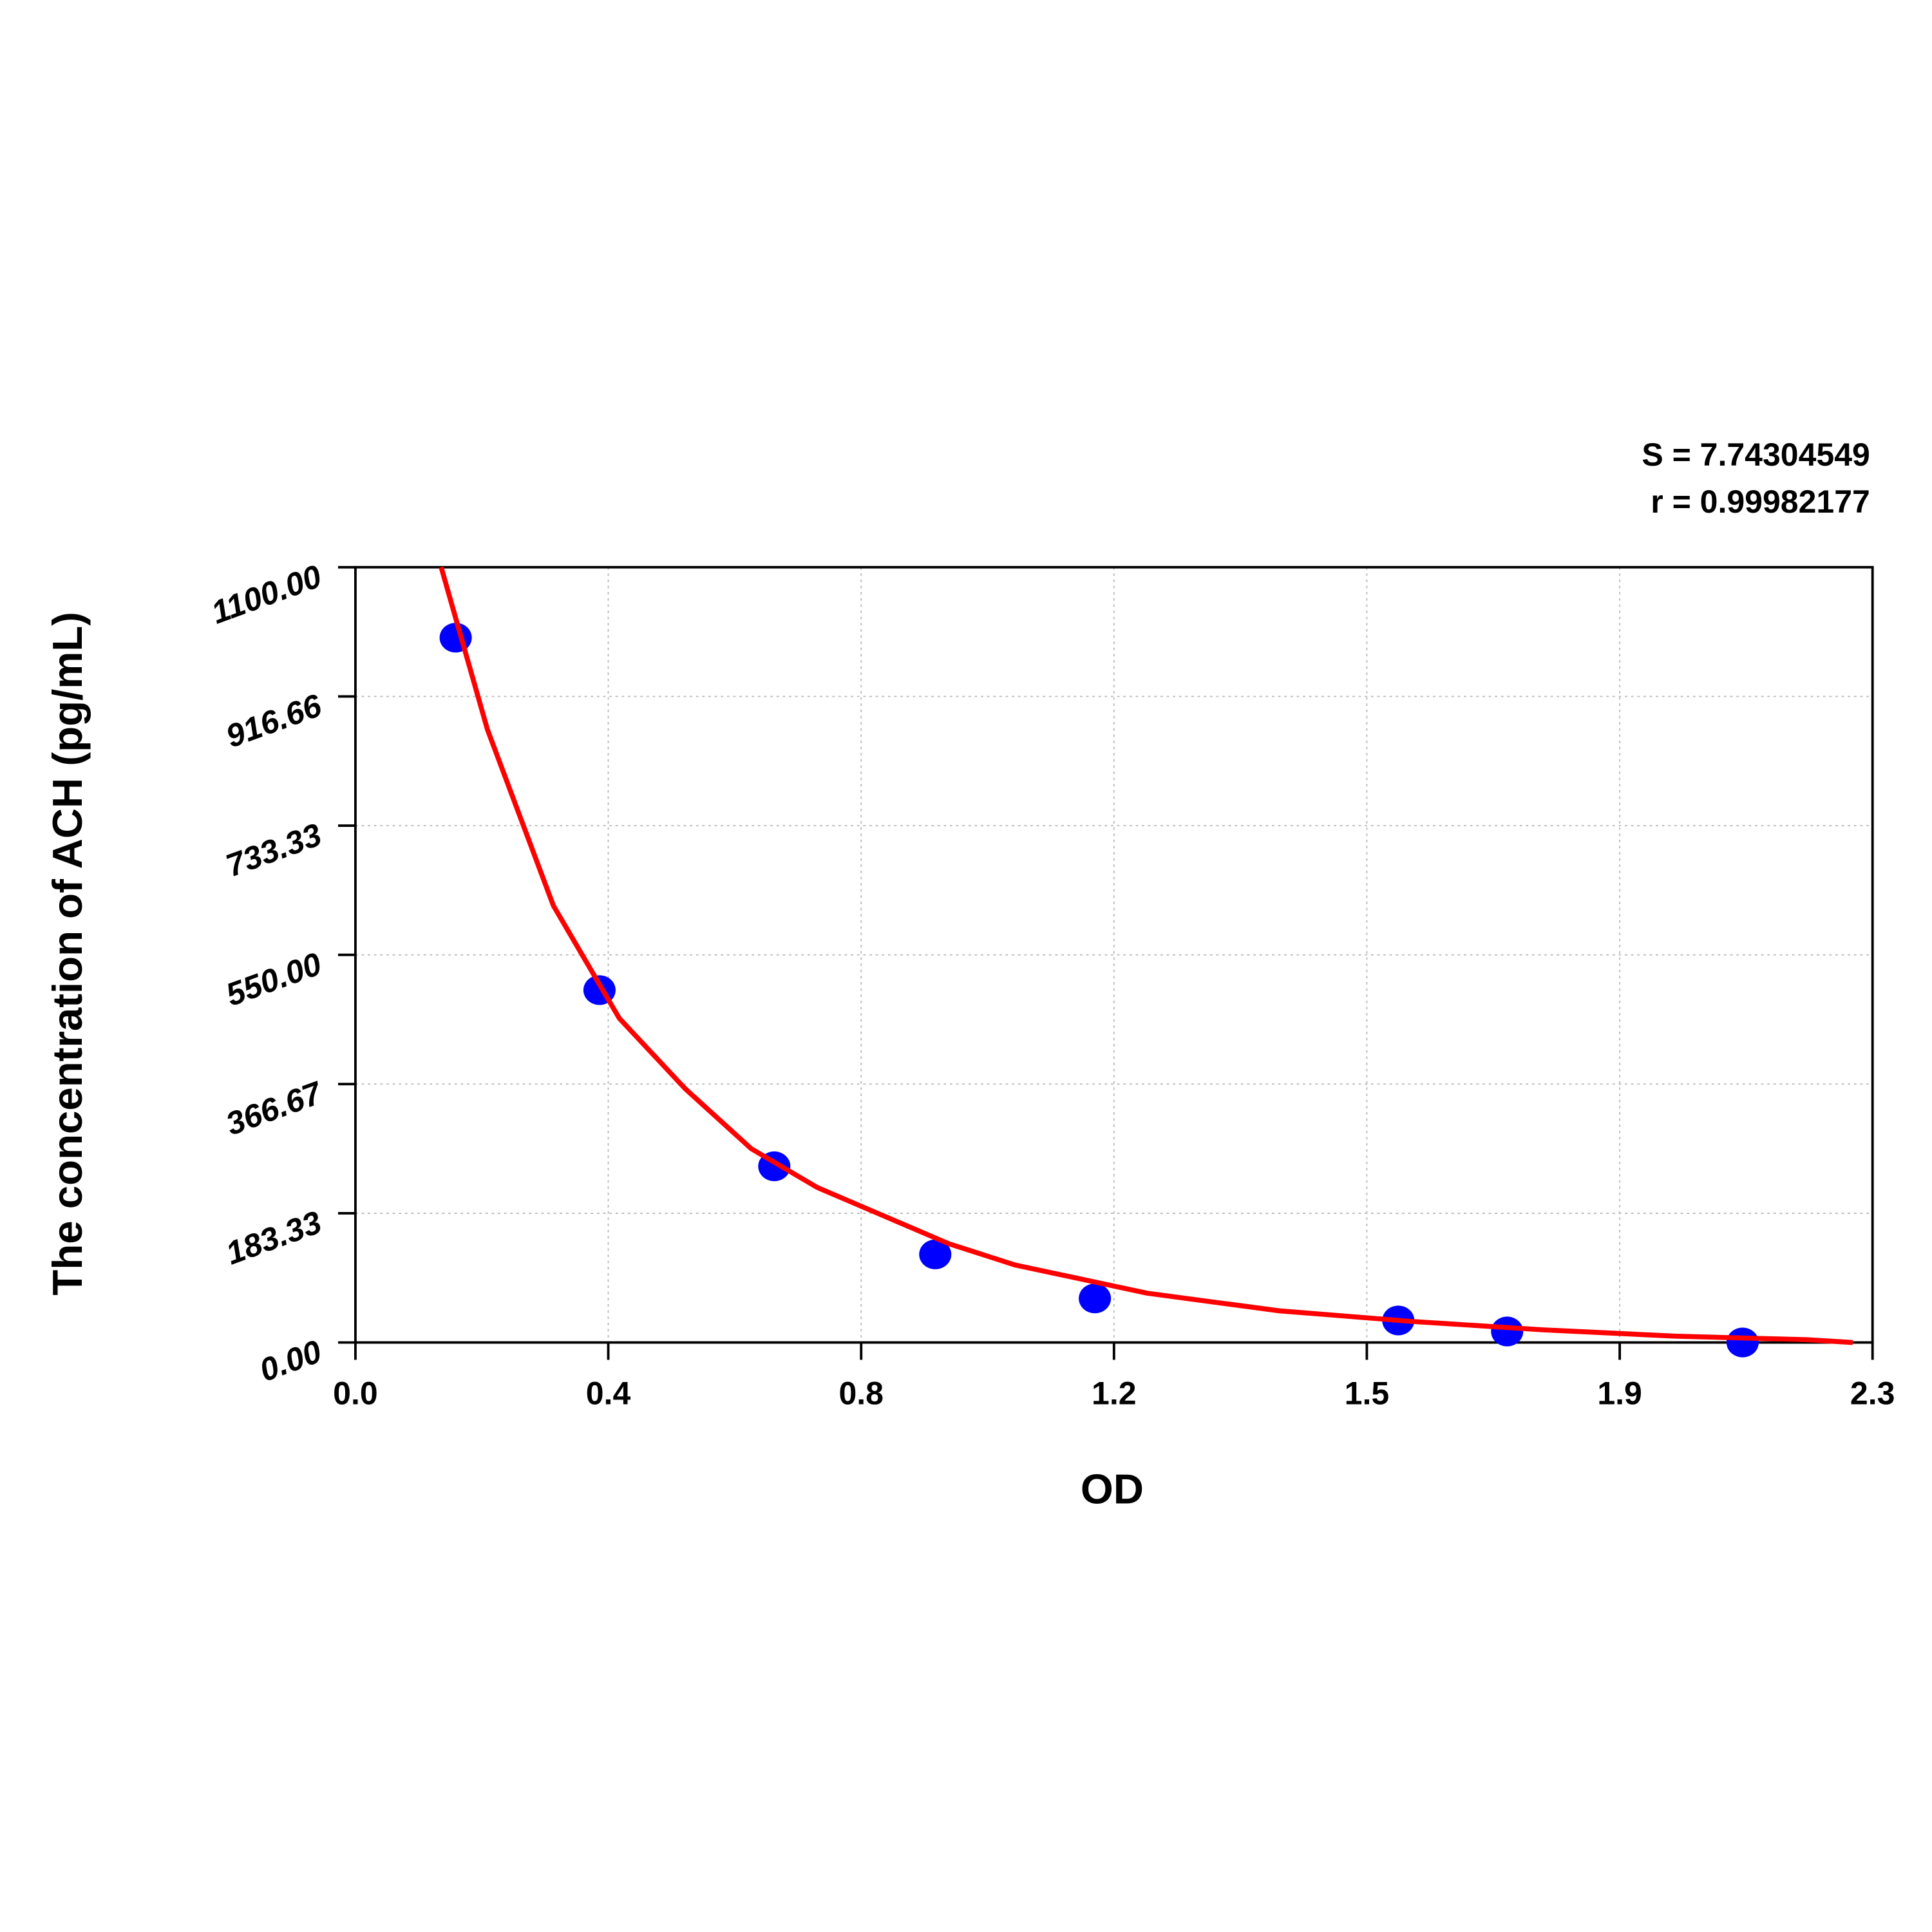  I want to click on annotation: r = 0.99982177, so click(1760, 502).